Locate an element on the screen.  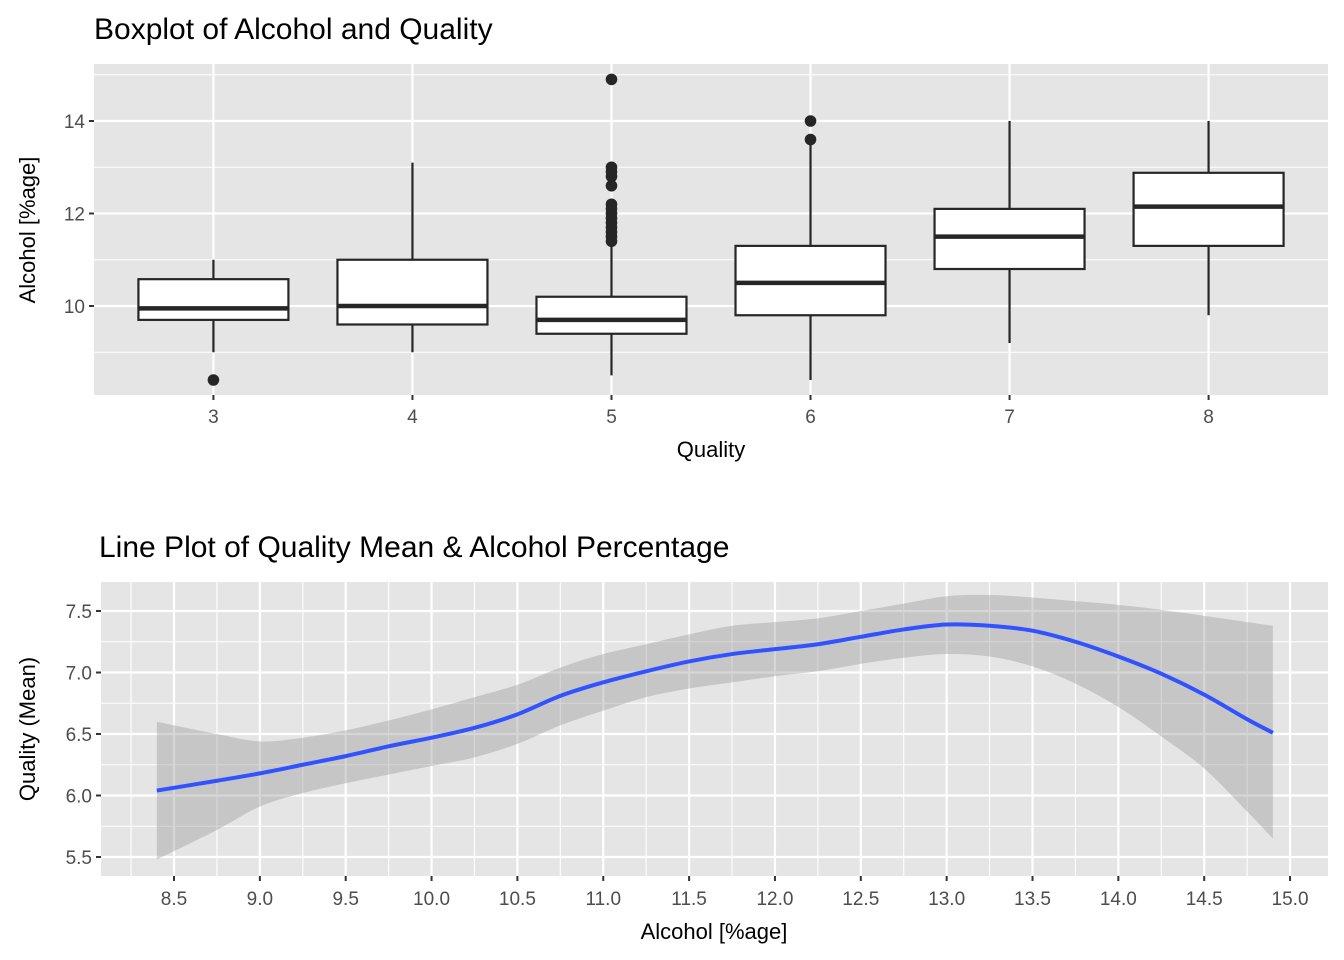
x-tick-label: 10.0 is located at coordinates (431, 899).